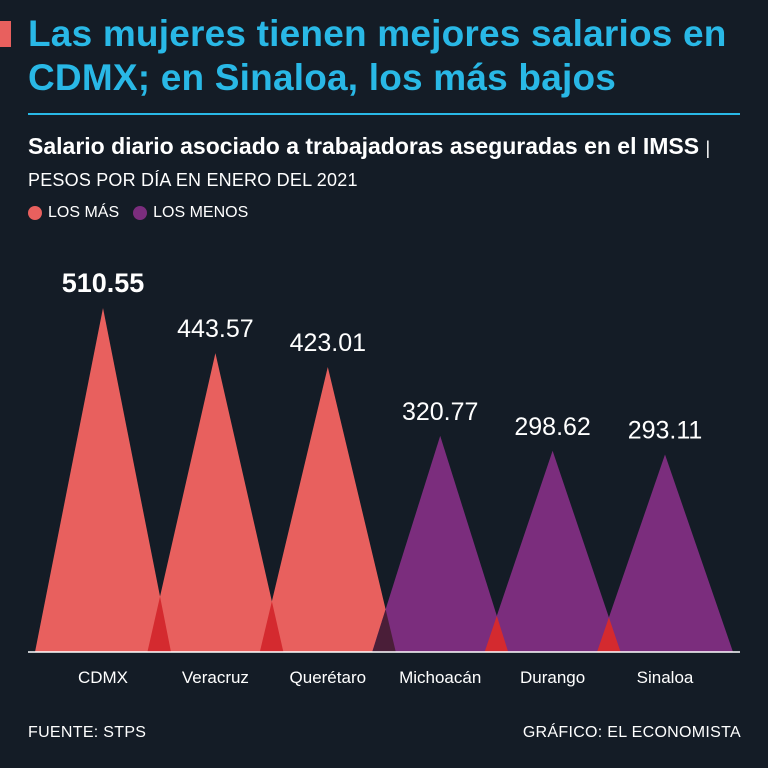 This screenshot has width=768, height=768. What do you see at coordinates (369, 164) in the screenshot?
I see `subtitle-unit: | PESOS POR DÍA EN ENERO DEL 2021` at bounding box center [369, 164].